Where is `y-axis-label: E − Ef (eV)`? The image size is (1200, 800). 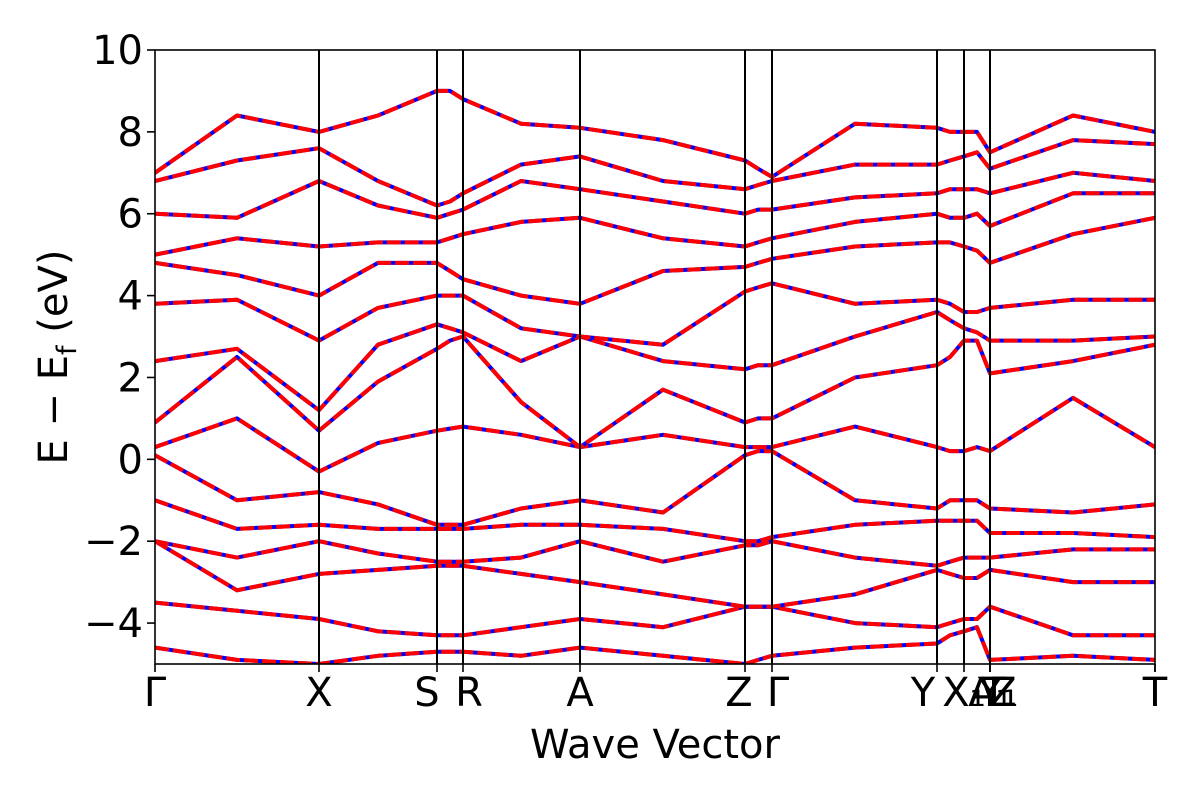 y-axis-label: E − Ef (eV) is located at coordinates (57, 357).